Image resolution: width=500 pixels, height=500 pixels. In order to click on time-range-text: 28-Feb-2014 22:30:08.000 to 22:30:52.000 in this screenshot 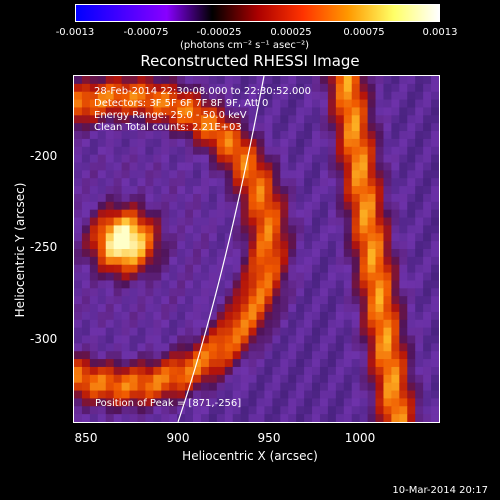, I will do `click(203, 91)`.